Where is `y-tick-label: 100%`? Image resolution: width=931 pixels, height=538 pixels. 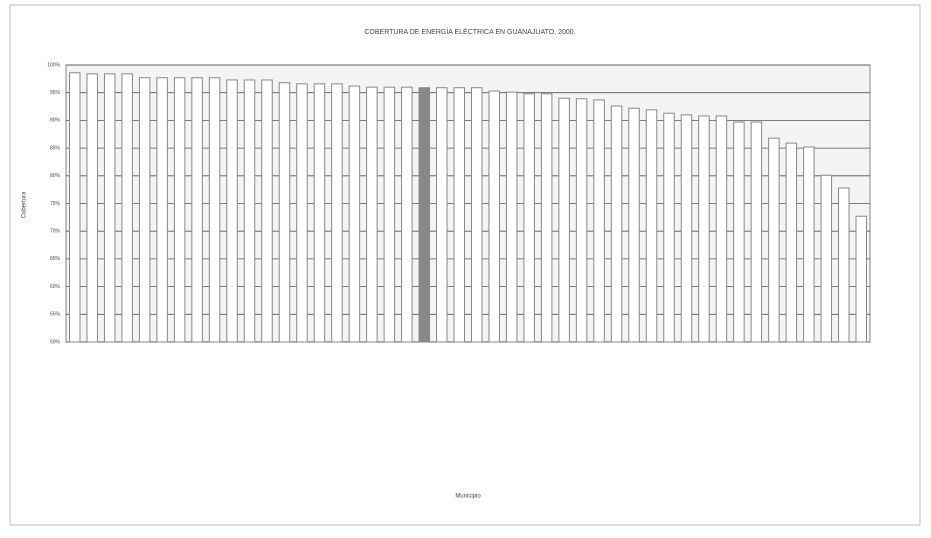 y-tick-label: 100% is located at coordinates (53, 65).